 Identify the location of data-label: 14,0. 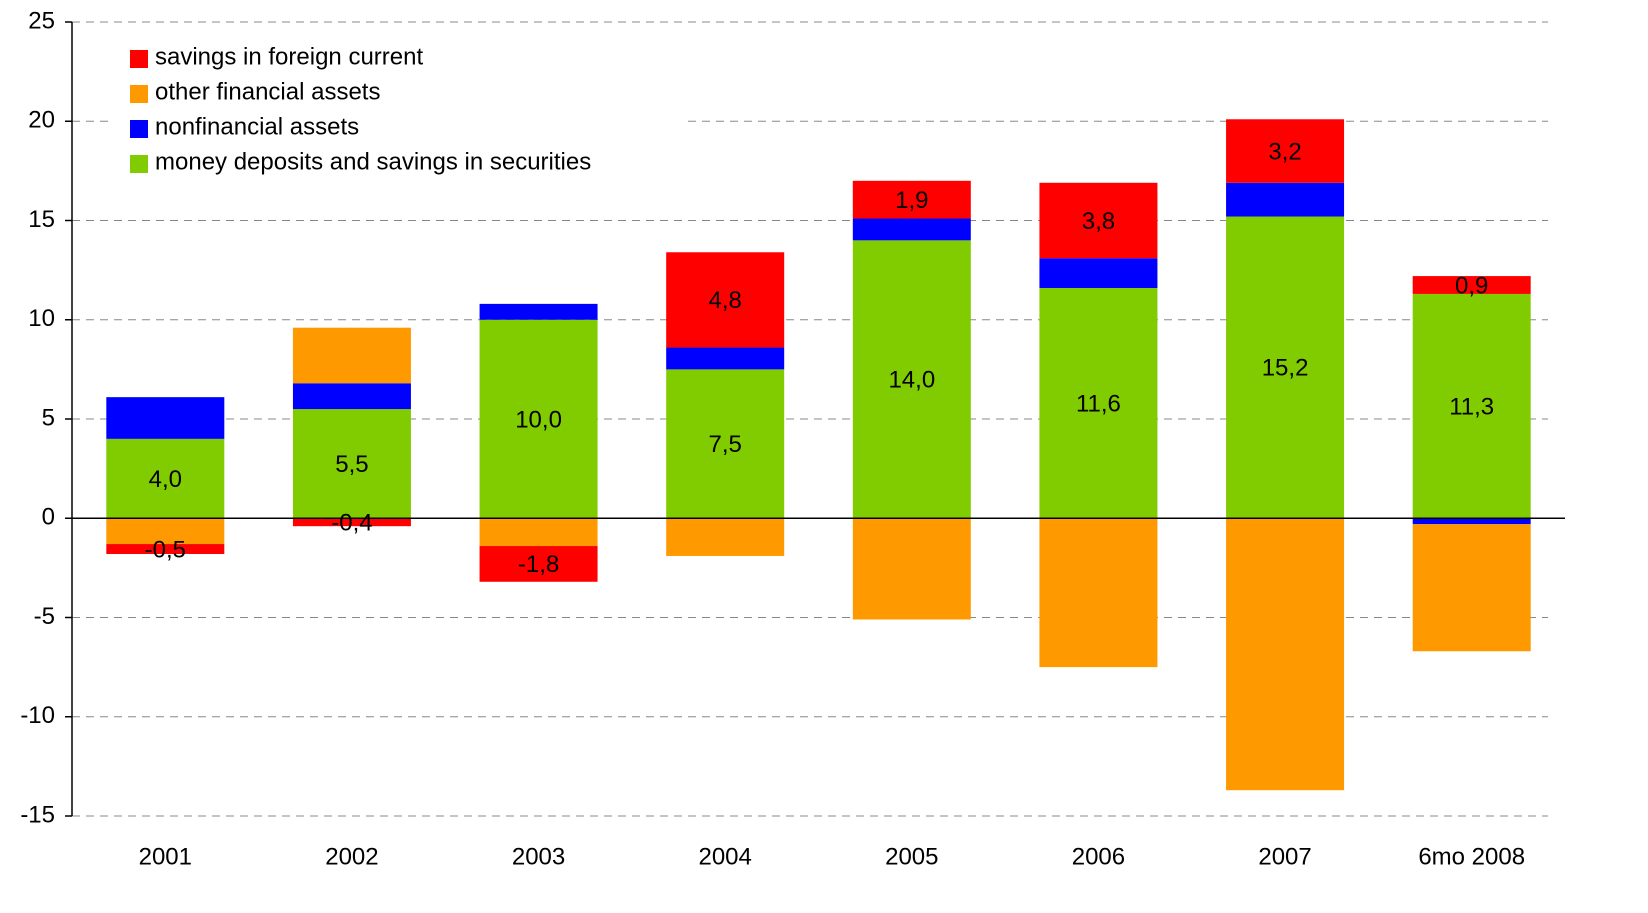
(911, 380).